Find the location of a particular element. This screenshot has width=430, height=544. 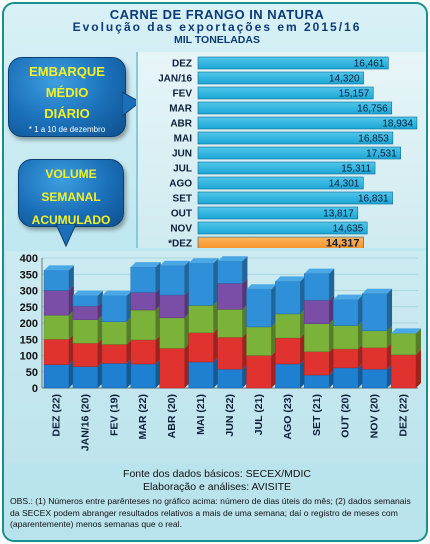

hbar-category-label: JUN is located at coordinates (182, 154).